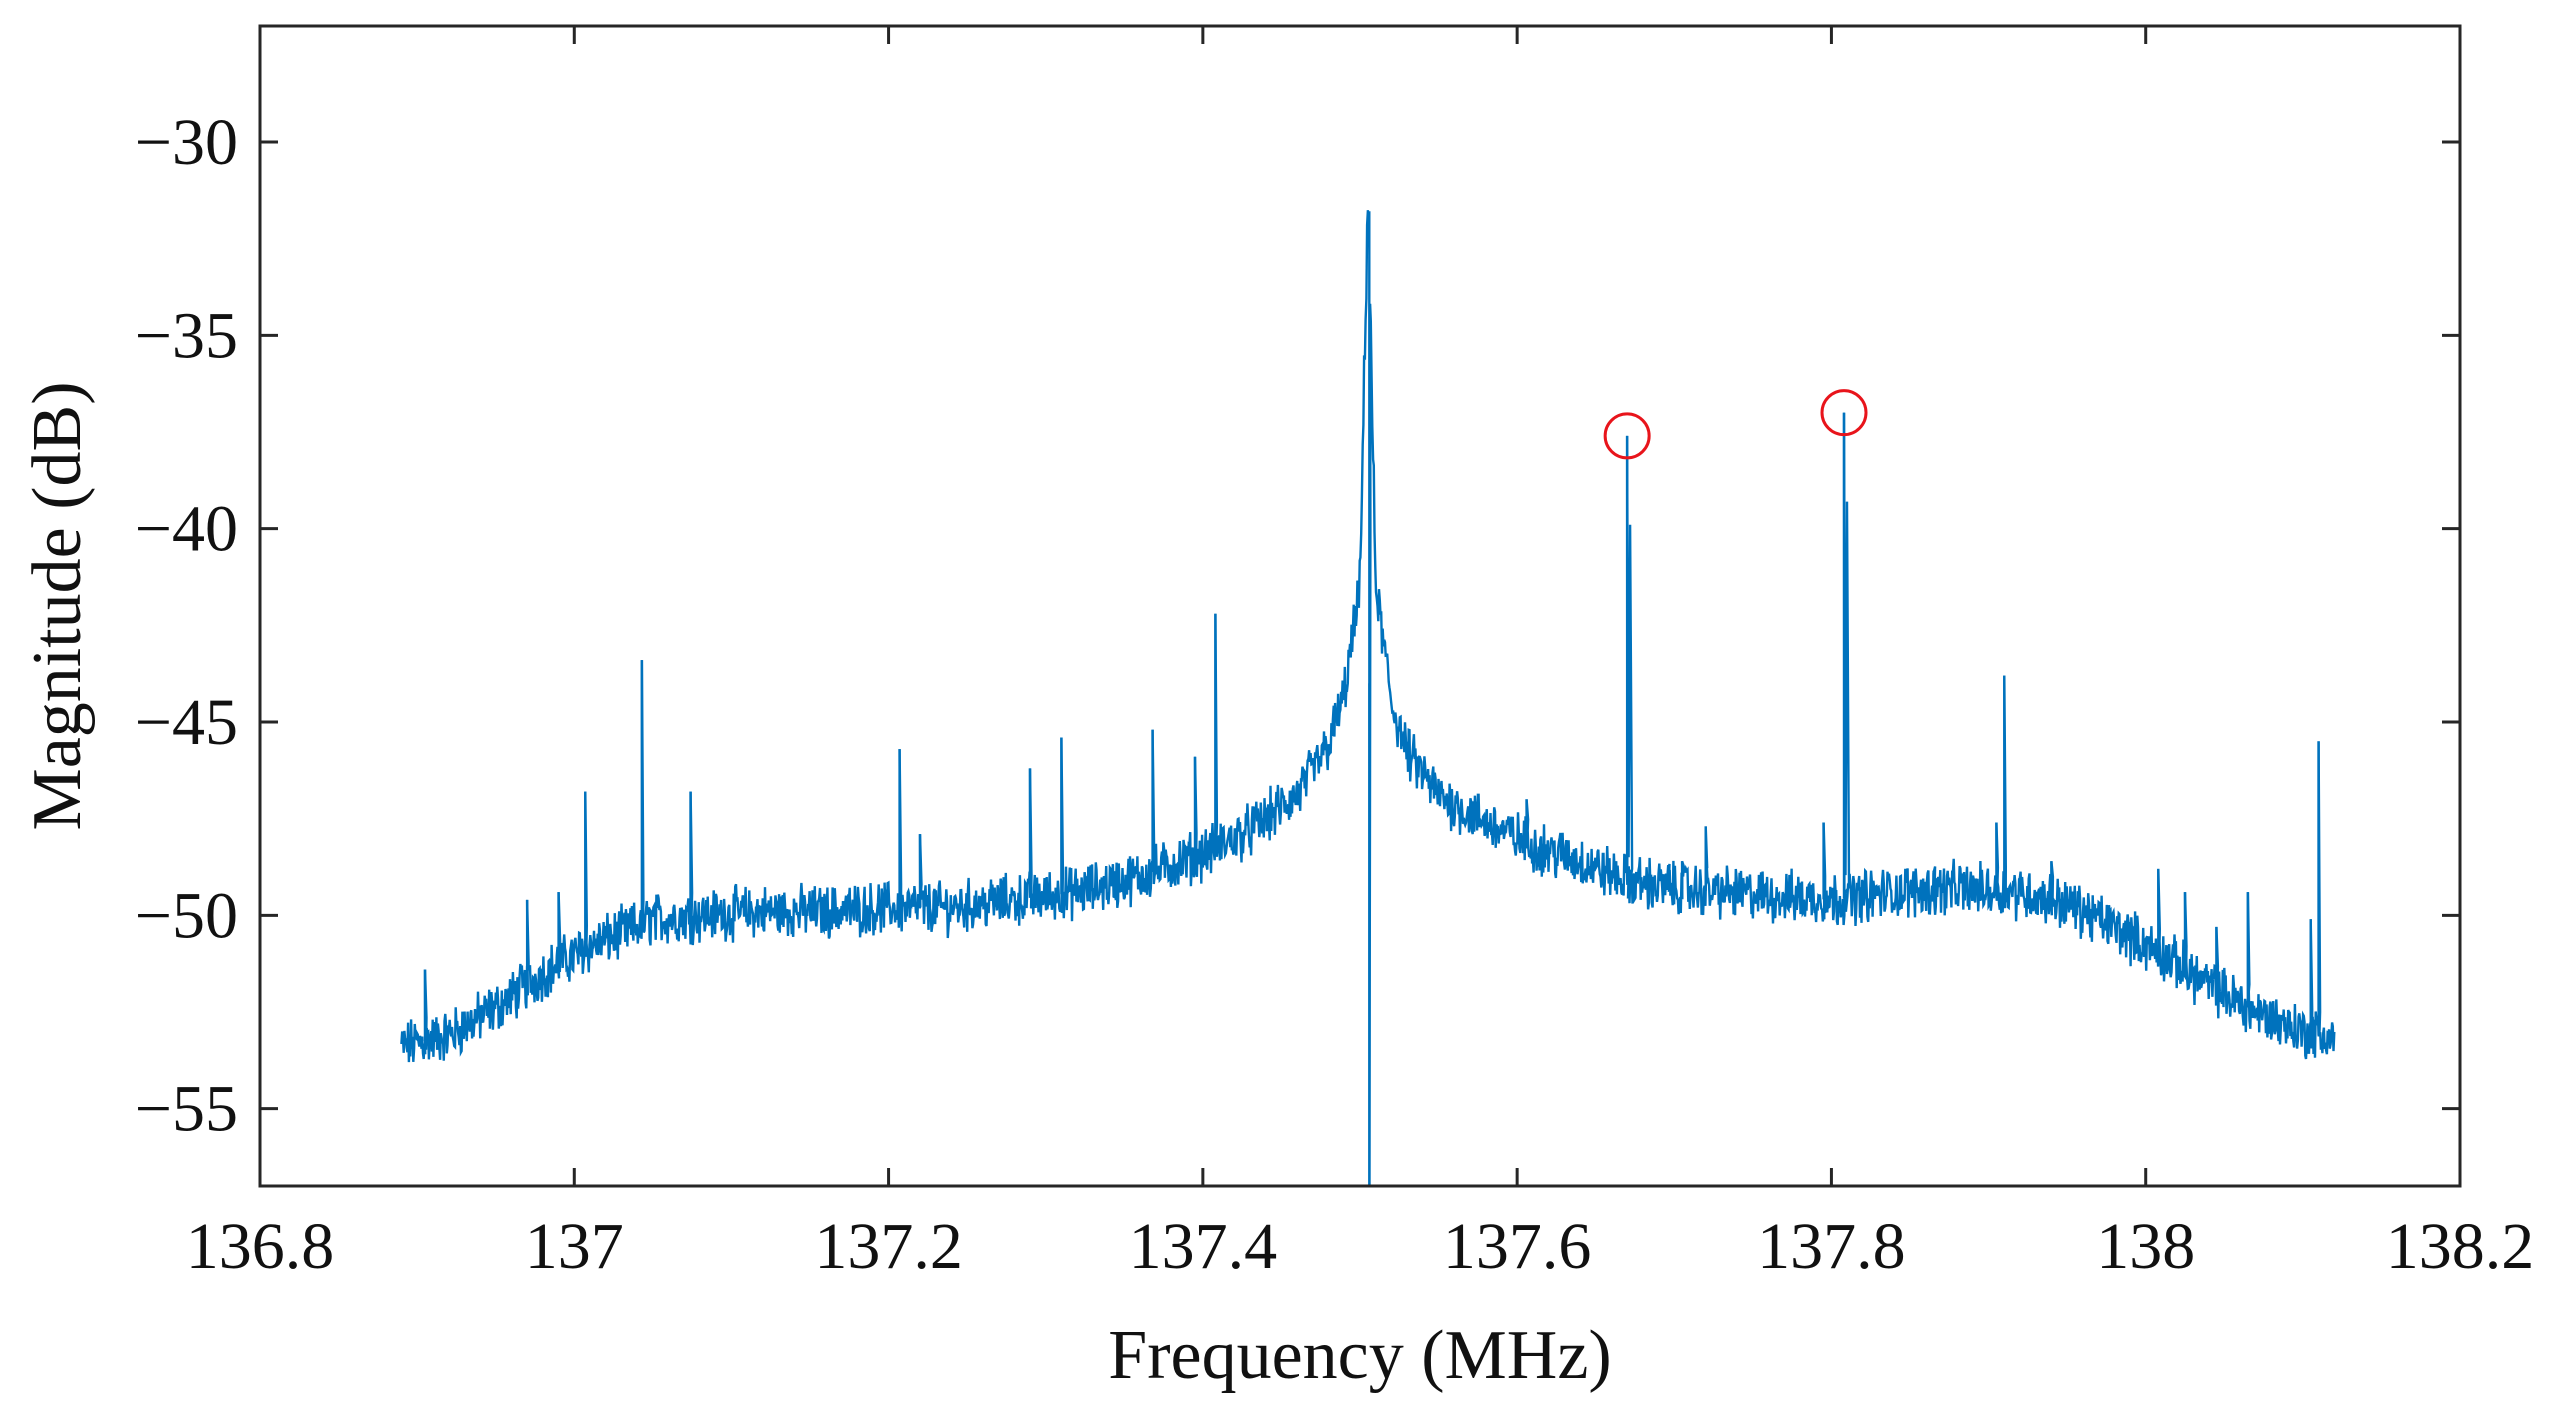 The height and width of the screenshot is (1404, 2561). What do you see at coordinates (260, 1246) in the screenshot?
I see `x-tick-label-1: 136.8` at bounding box center [260, 1246].